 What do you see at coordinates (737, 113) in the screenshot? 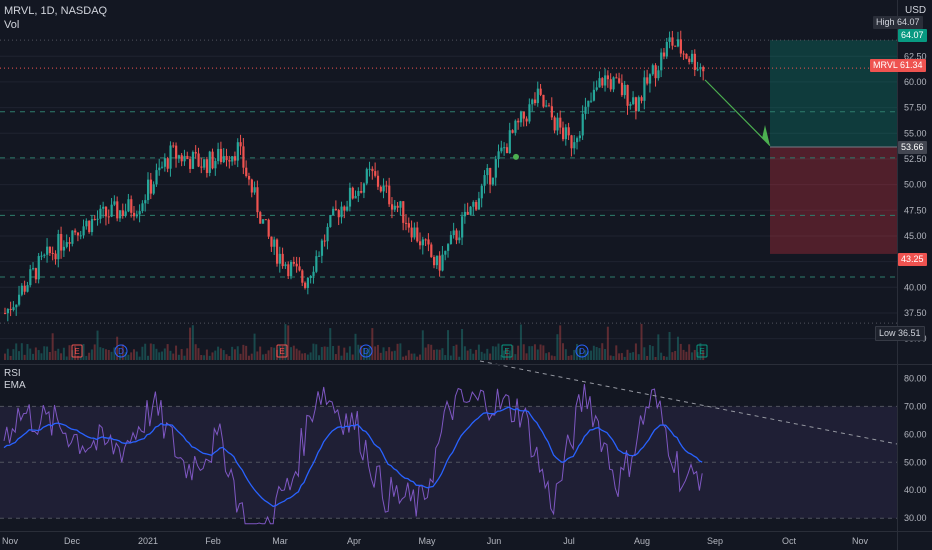
I see `projection-arrow` at bounding box center [737, 113].